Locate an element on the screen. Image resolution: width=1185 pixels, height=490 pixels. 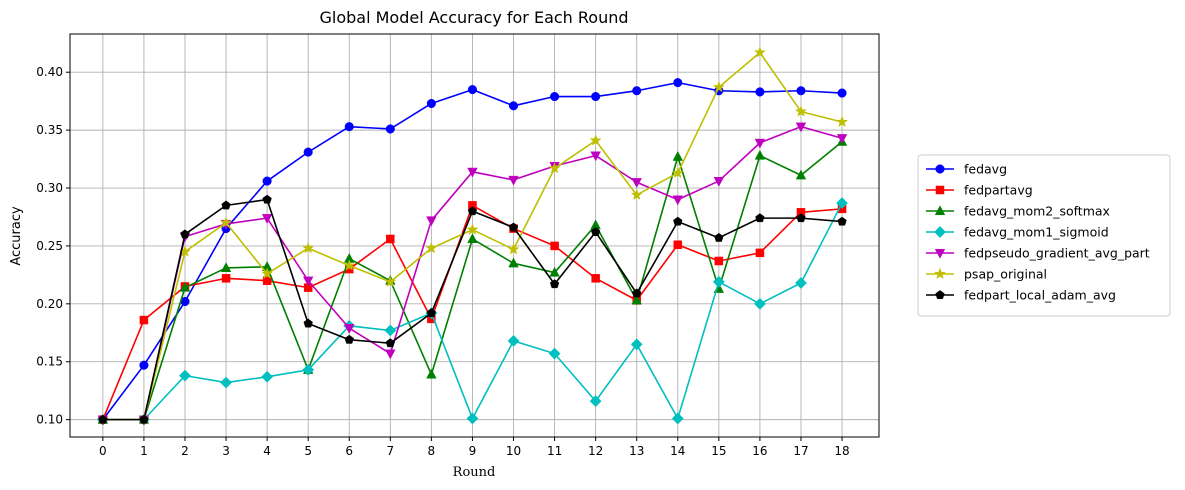
legend-item: fedpartavg is located at coordinates (979, 190).